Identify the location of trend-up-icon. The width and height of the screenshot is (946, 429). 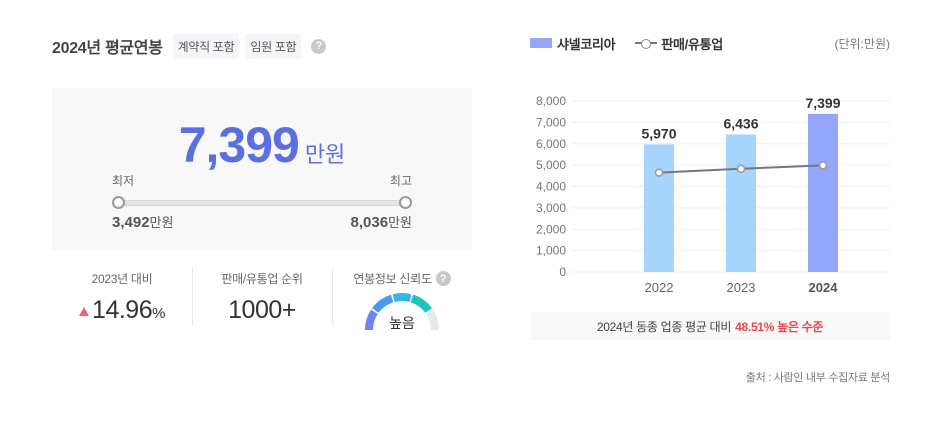
(84, 311).